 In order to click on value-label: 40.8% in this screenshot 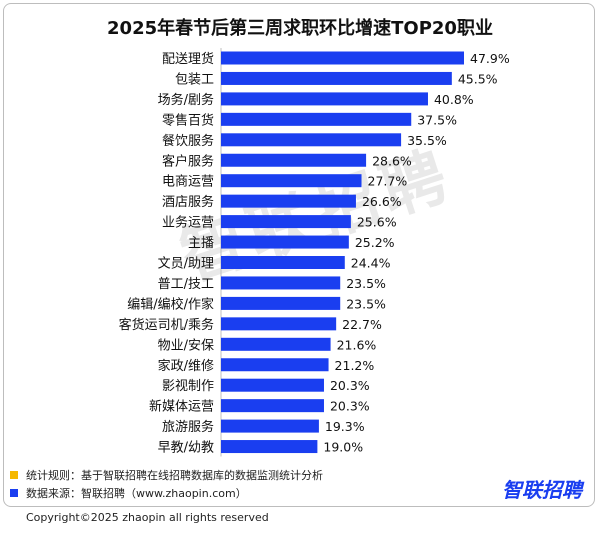, I will do `click(454, 99)`.